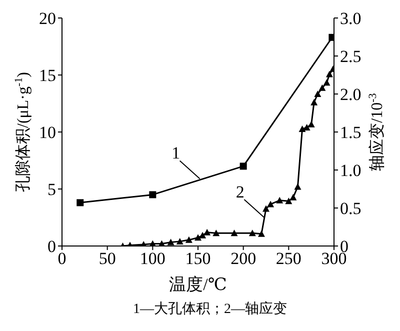  What do you see at coordinates (52, 190) in the screenshot?
I see `y-tick-label: 5` at bounding box center [52, 190].